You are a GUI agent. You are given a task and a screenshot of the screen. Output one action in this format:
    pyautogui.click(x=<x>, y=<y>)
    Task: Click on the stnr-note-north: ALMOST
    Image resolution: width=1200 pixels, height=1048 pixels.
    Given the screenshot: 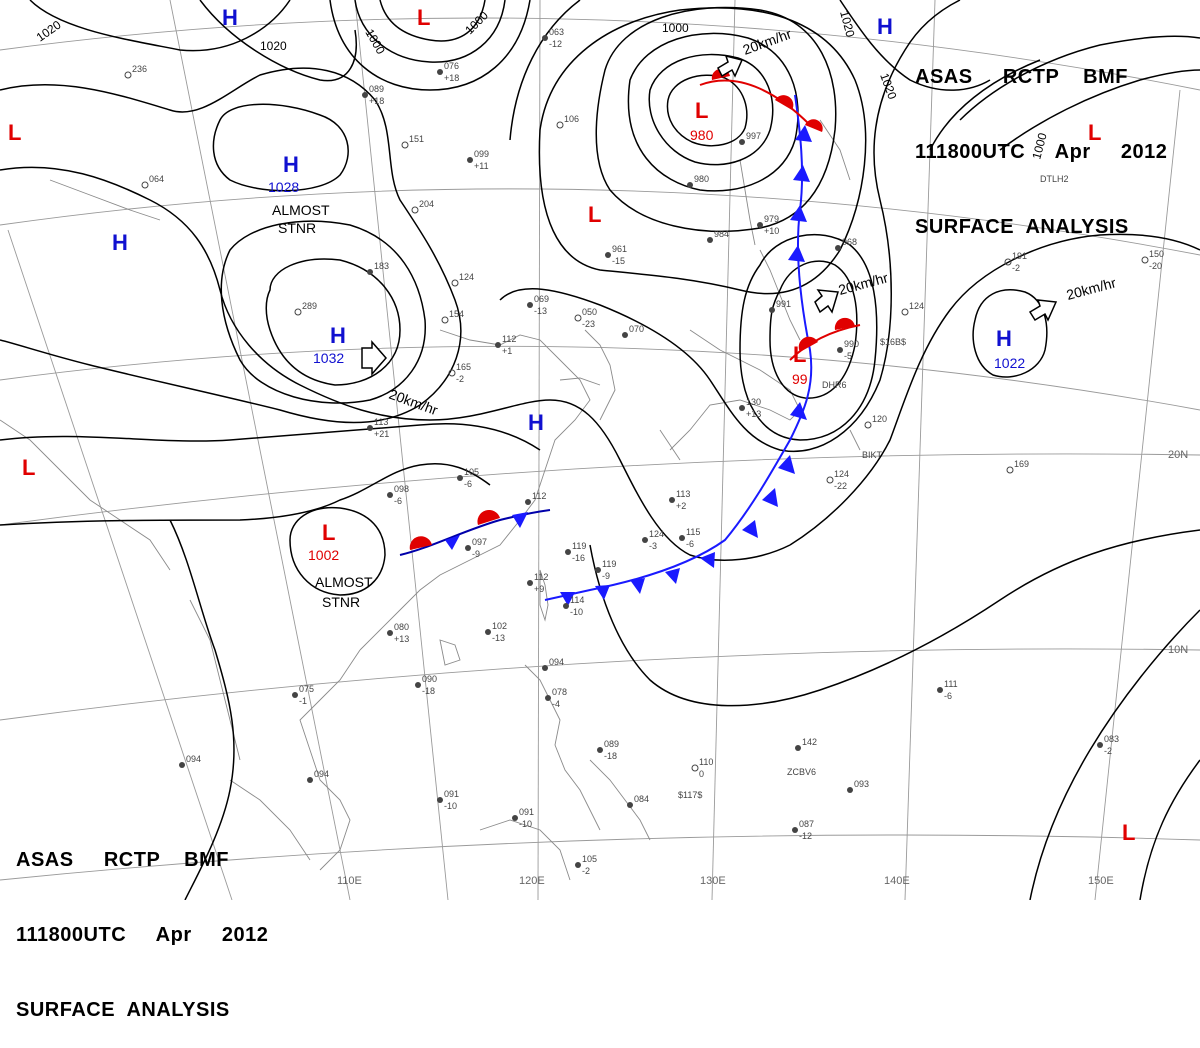 What is the action you would take?
    pyautogui.click(x=301, y=210)
    